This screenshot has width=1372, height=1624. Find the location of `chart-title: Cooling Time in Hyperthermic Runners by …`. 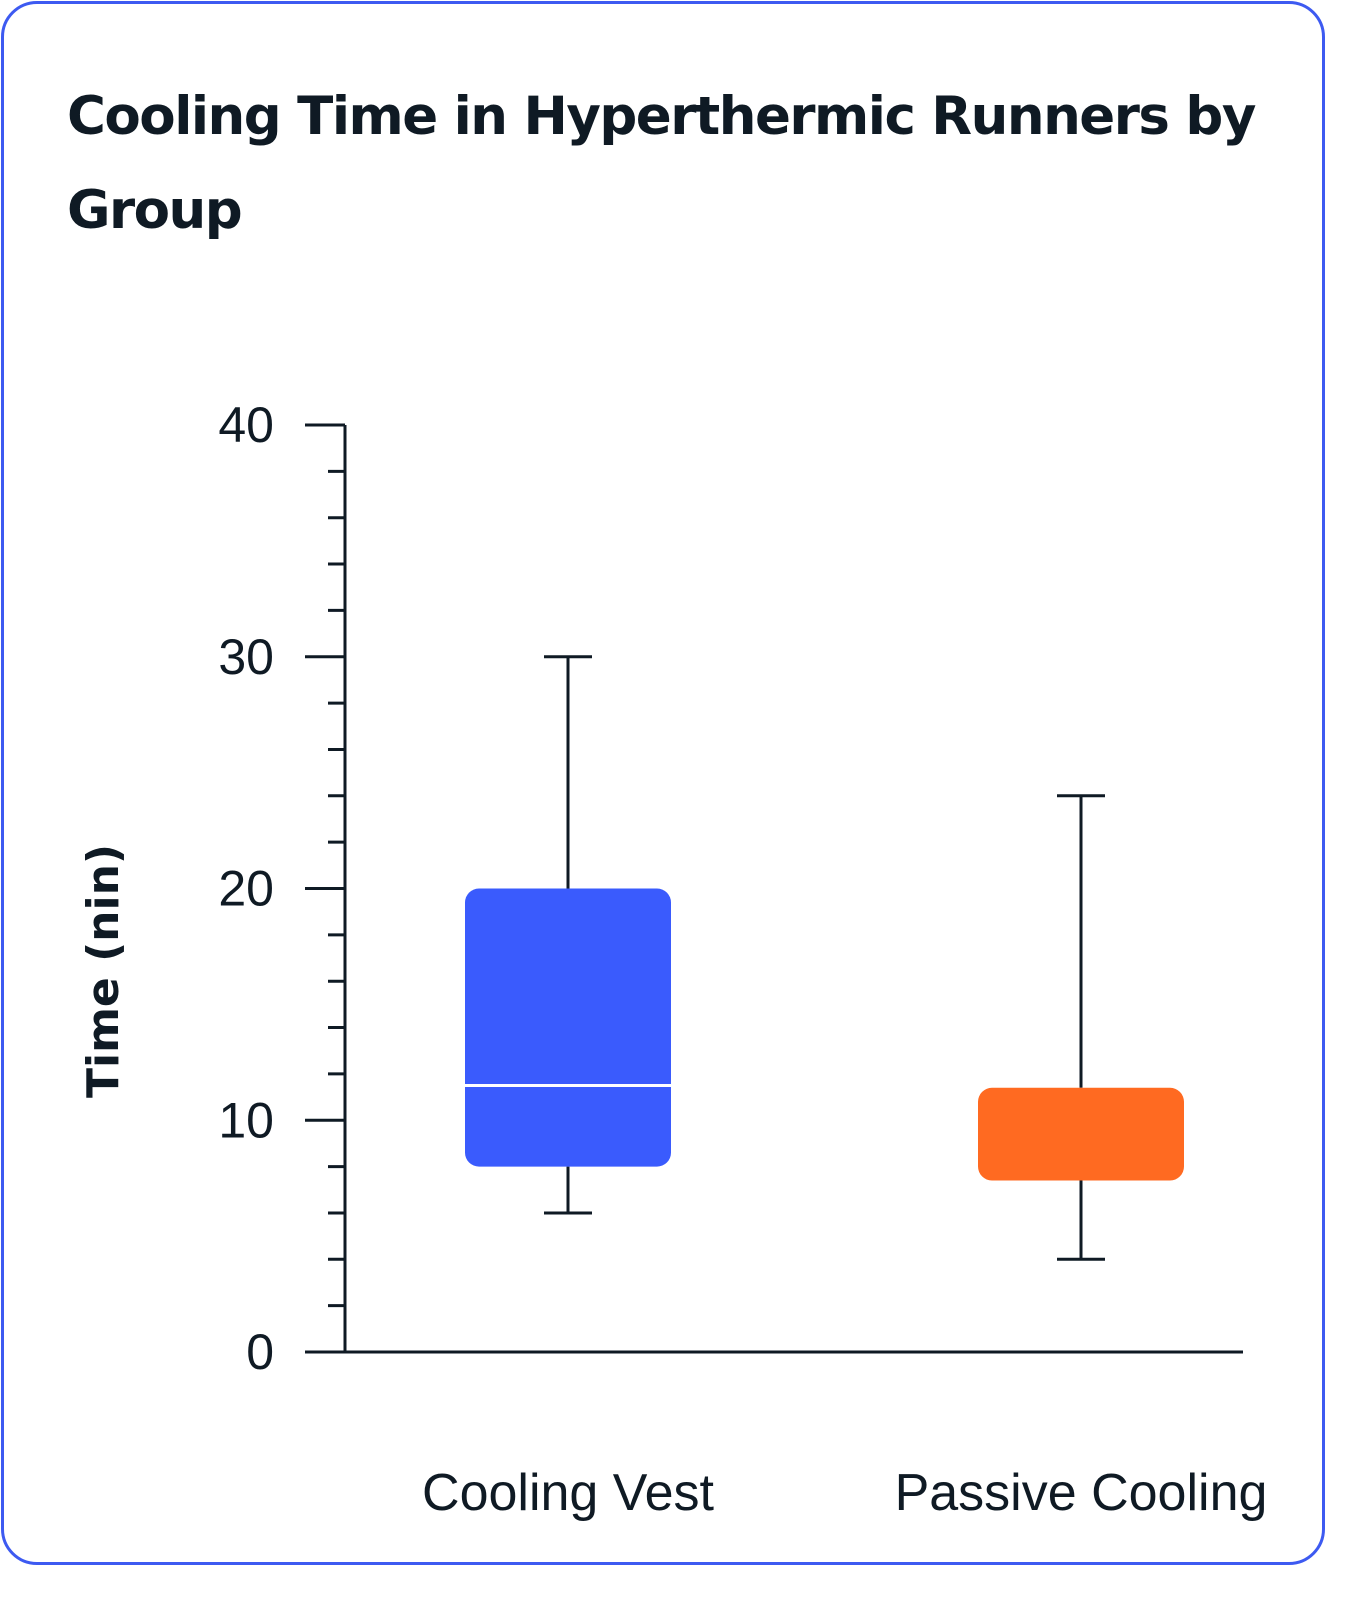

chart-title: Cooling Time in Hyperthermic Runners by … is located at coordinates (661, 163).